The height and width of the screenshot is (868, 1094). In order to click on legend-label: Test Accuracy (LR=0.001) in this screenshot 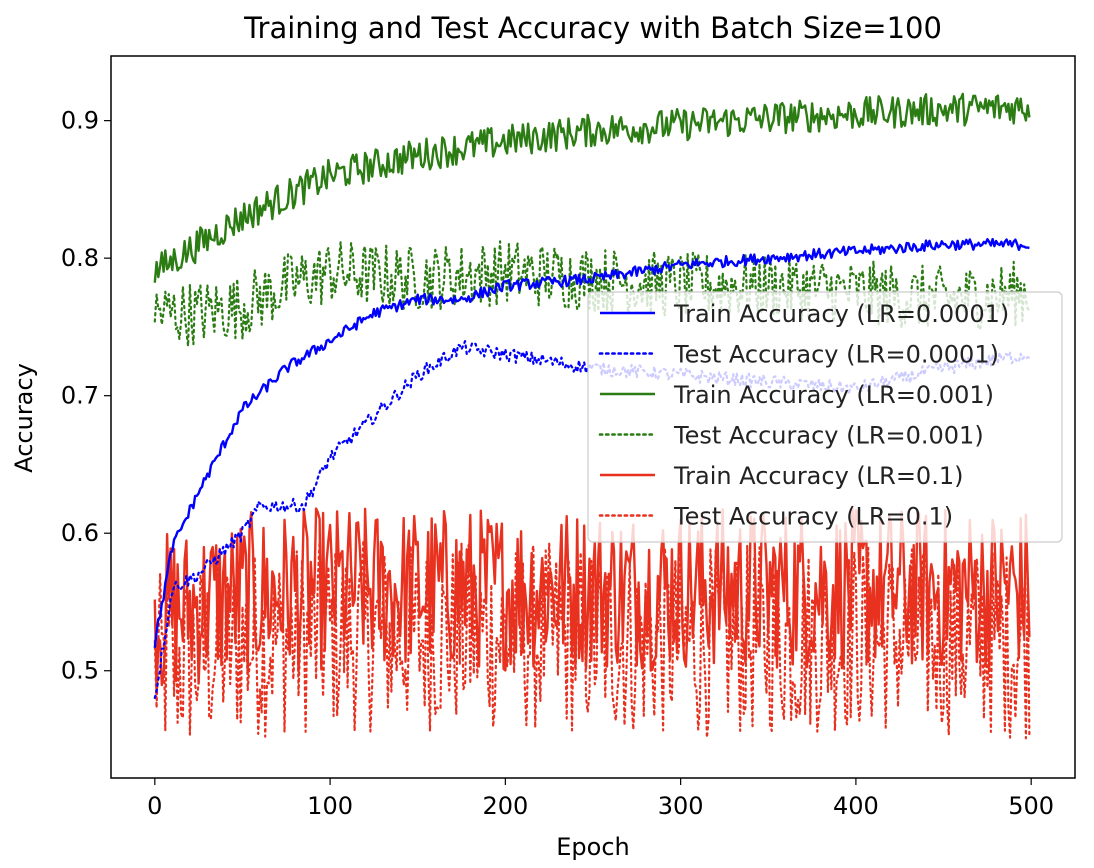, I will do `click(828, 436)`.